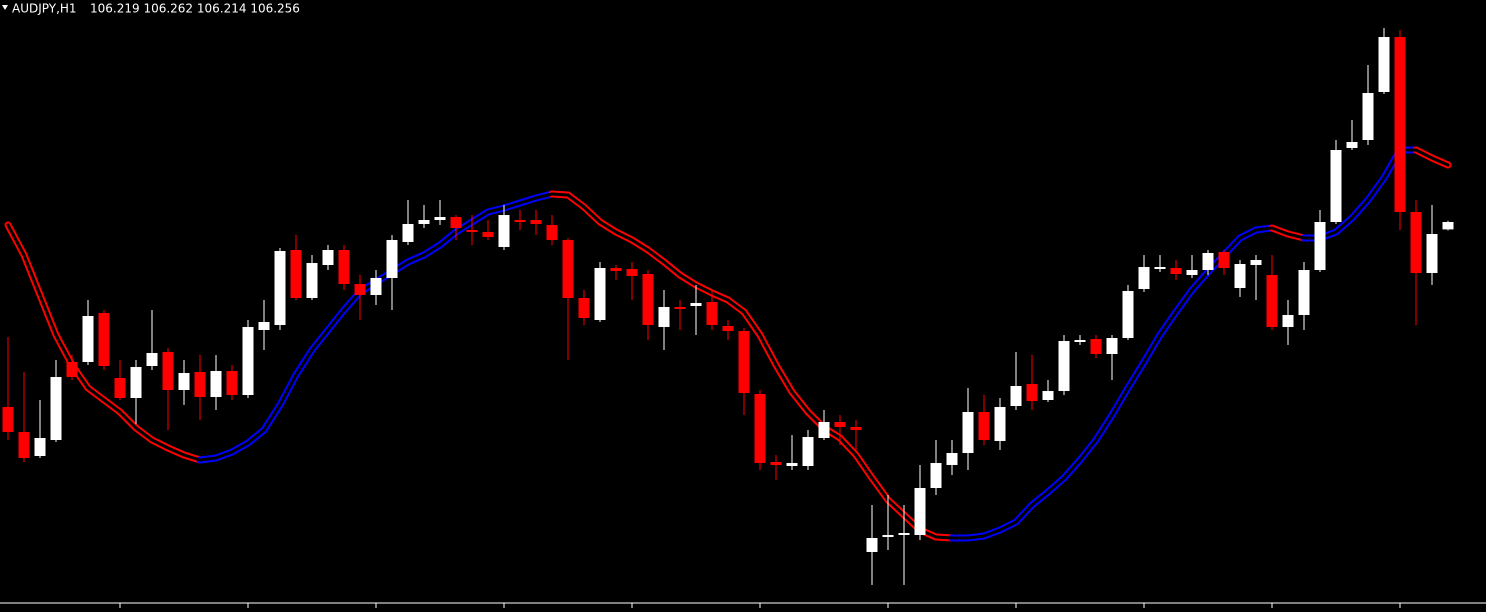 This screenshot has width=1486, height=612. Describe the element at coordinates (195, 9) in the screenshot. I see `quote: 106.219 106.262 106.214 106.256` at that location.